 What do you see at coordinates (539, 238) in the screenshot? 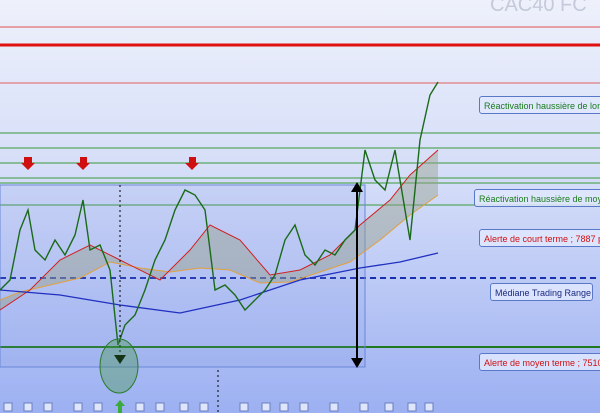
I see `annotation: Alerte de court terme ; 7887 p` at bounding box center [539, 238].